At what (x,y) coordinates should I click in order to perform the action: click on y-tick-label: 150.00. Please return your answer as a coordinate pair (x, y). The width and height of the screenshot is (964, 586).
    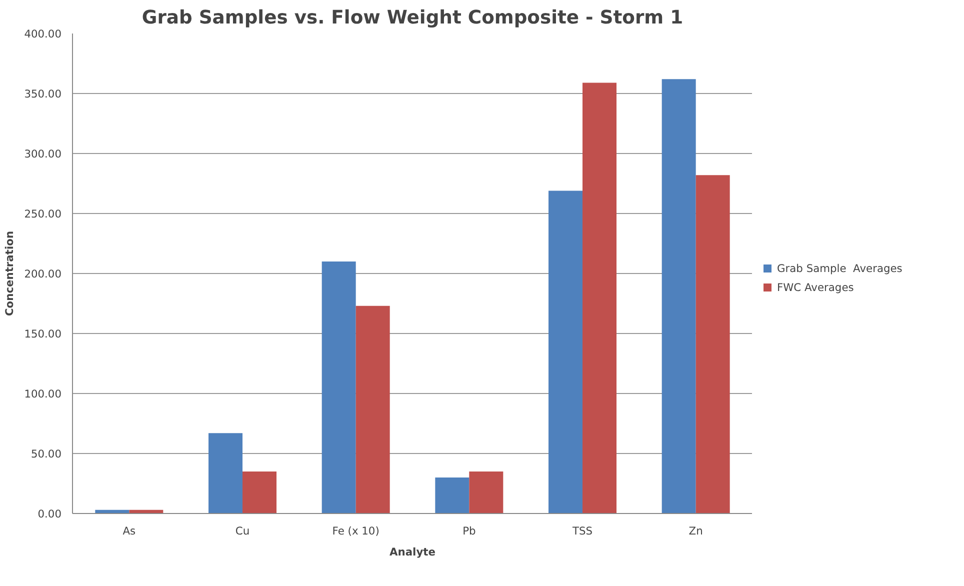
    Looking at the image, I should click on (43, 334).